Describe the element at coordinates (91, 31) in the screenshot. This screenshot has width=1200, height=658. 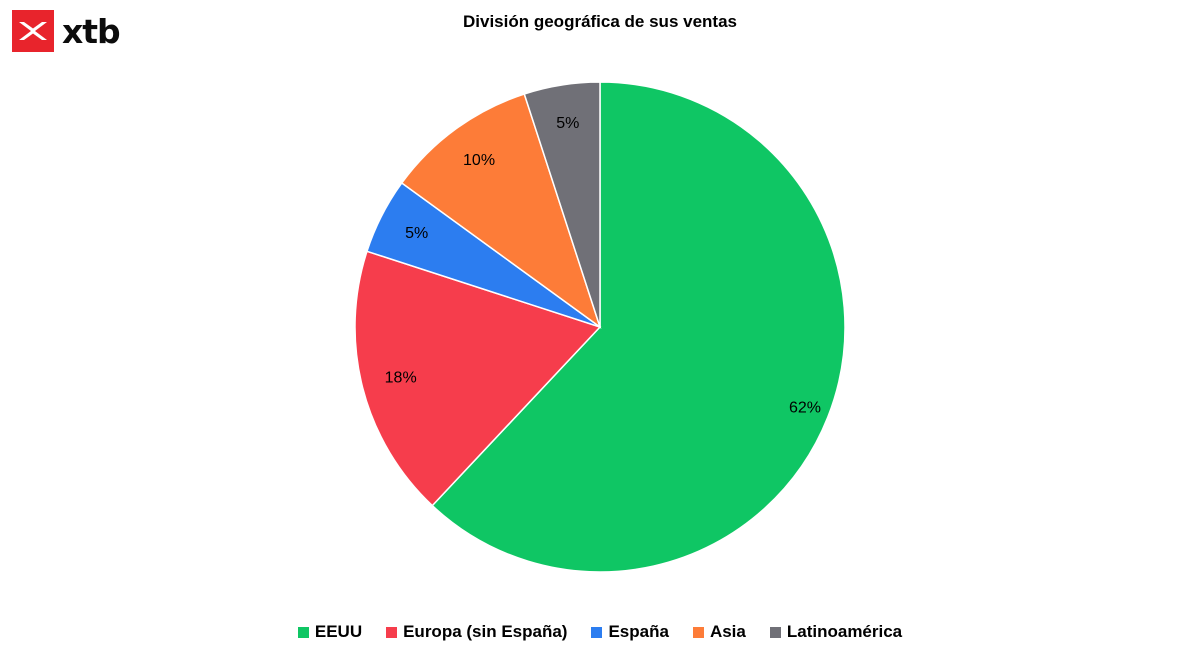
I see `brand-name: xtb` at that location.